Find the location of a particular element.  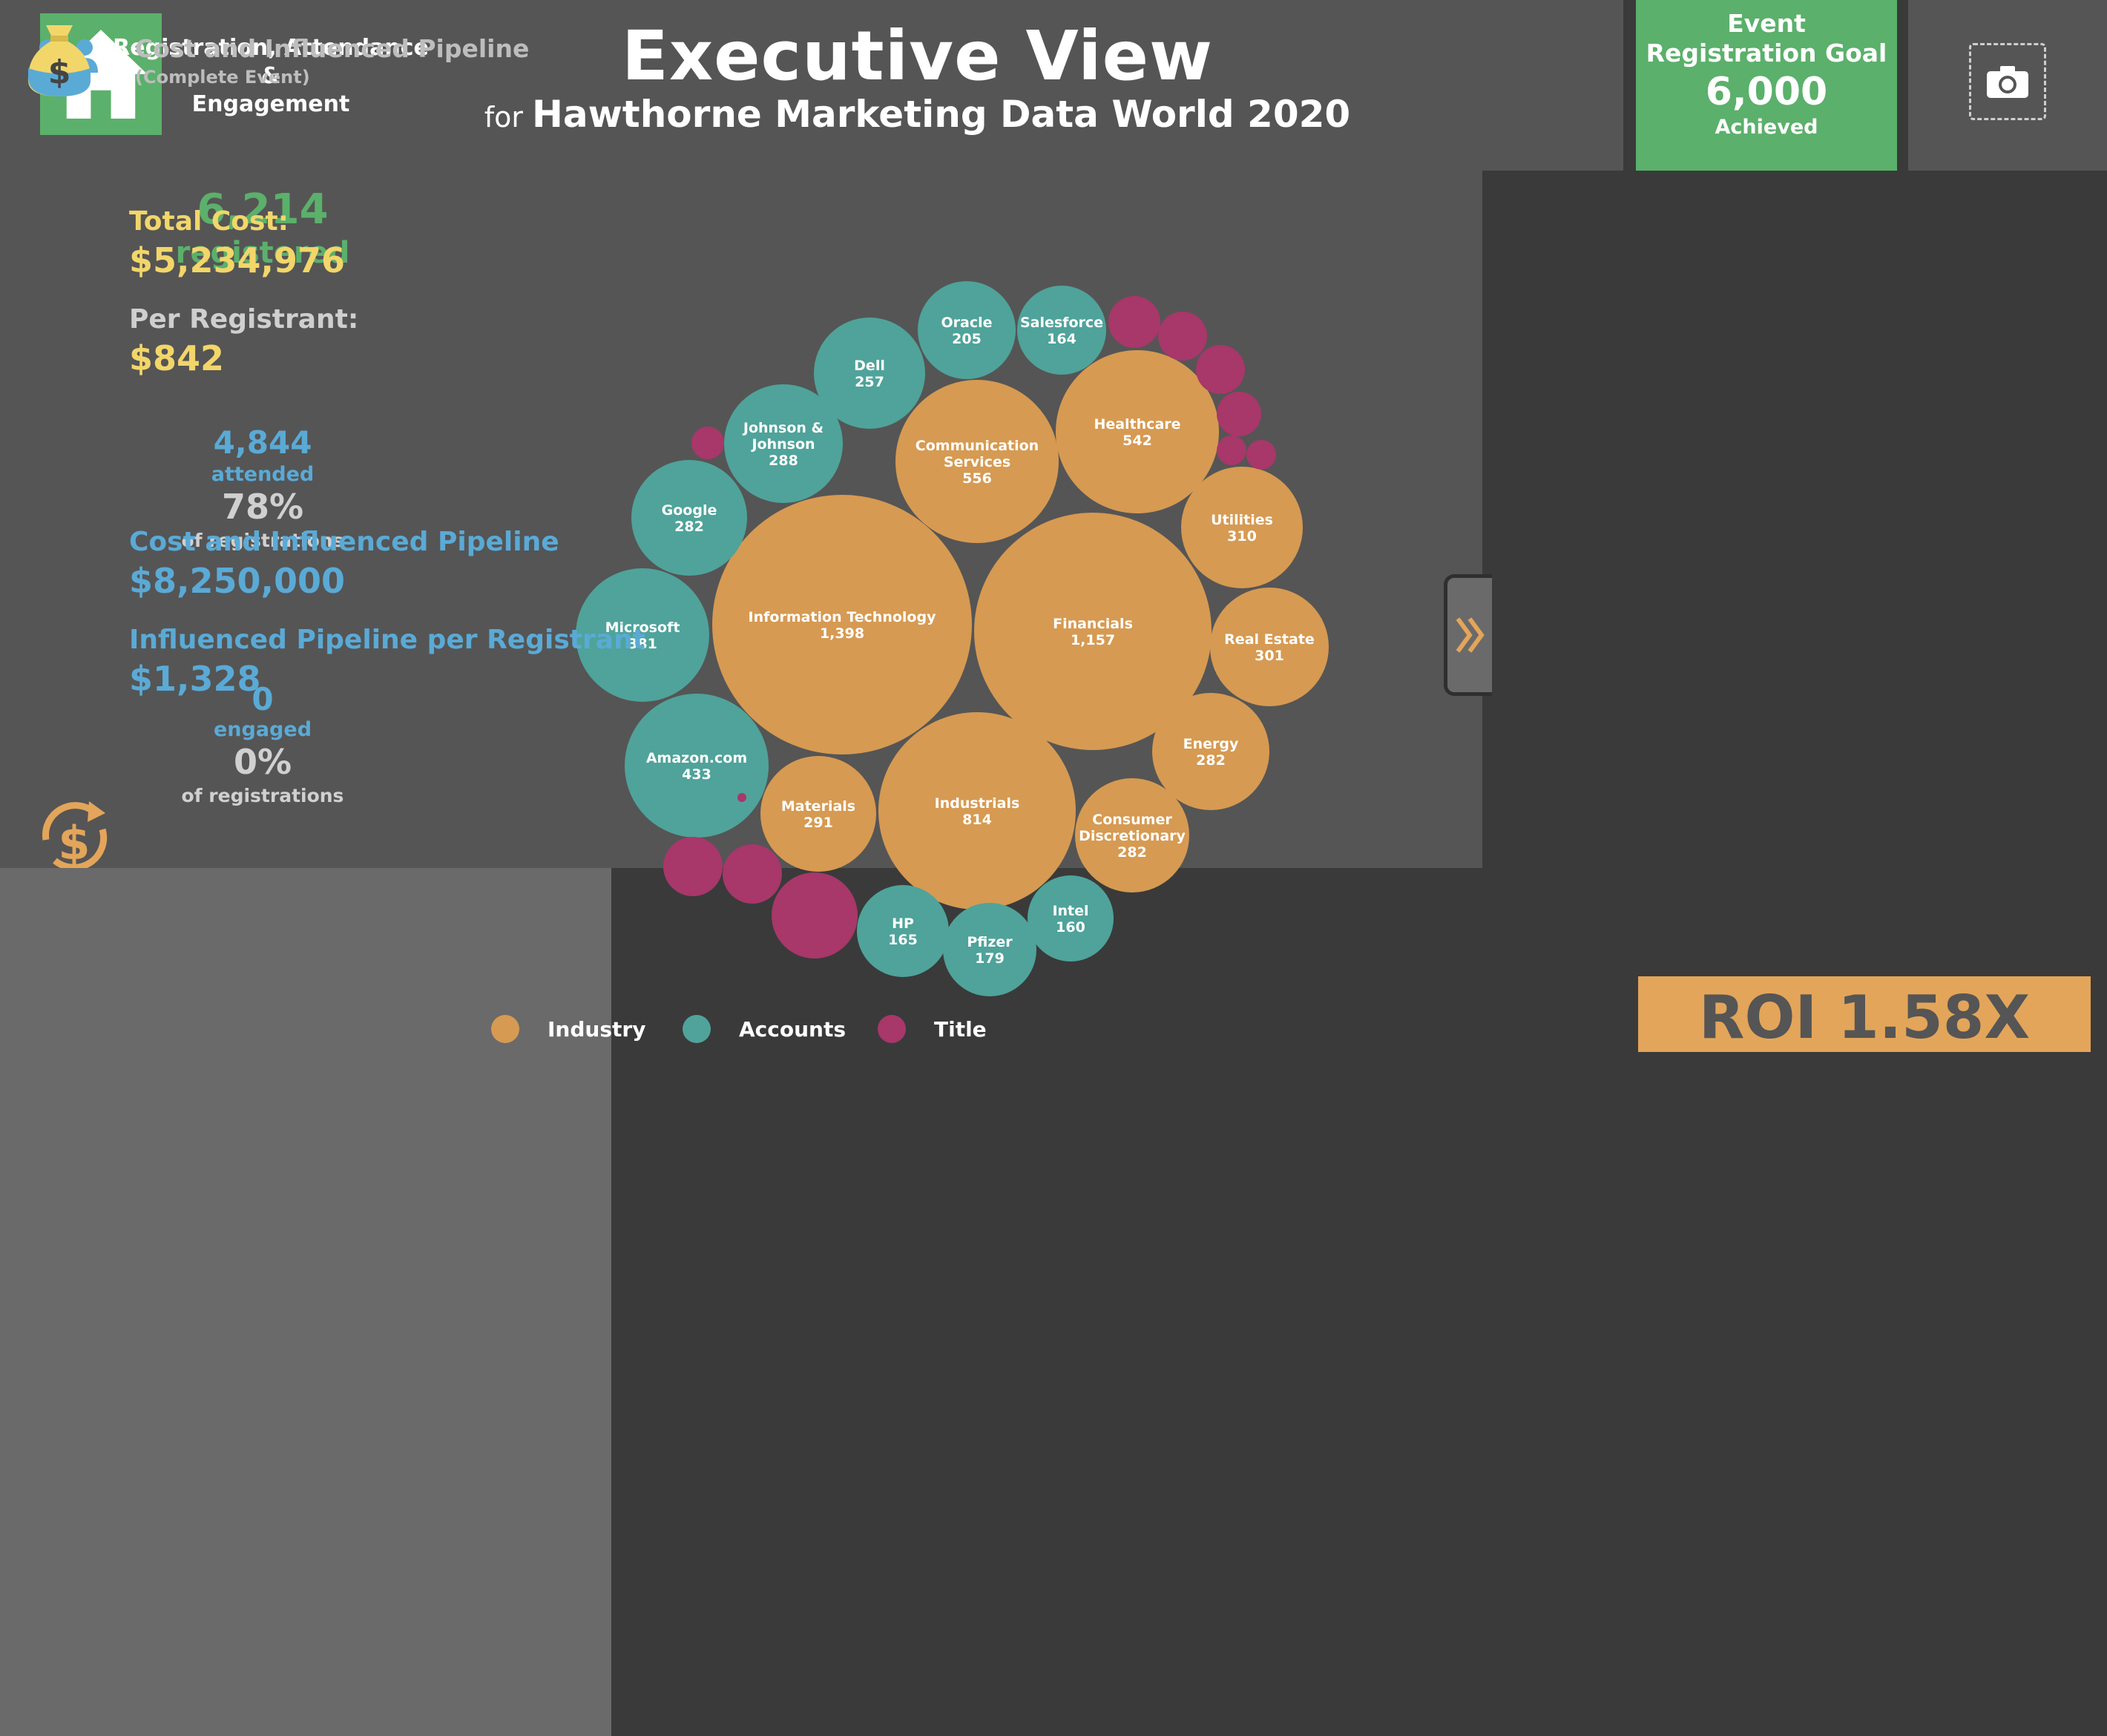

heading-line1: Registration, Attendance & is located at coordinates (271, 62).